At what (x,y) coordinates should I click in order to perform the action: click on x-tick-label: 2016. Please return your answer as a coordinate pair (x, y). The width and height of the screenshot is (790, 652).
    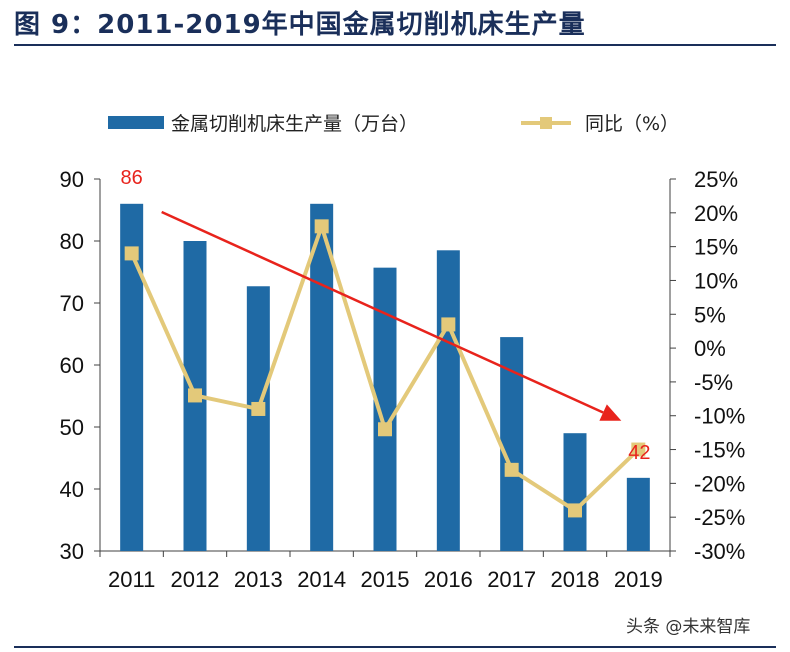
    Looking at the image, I should click on (448, 579).